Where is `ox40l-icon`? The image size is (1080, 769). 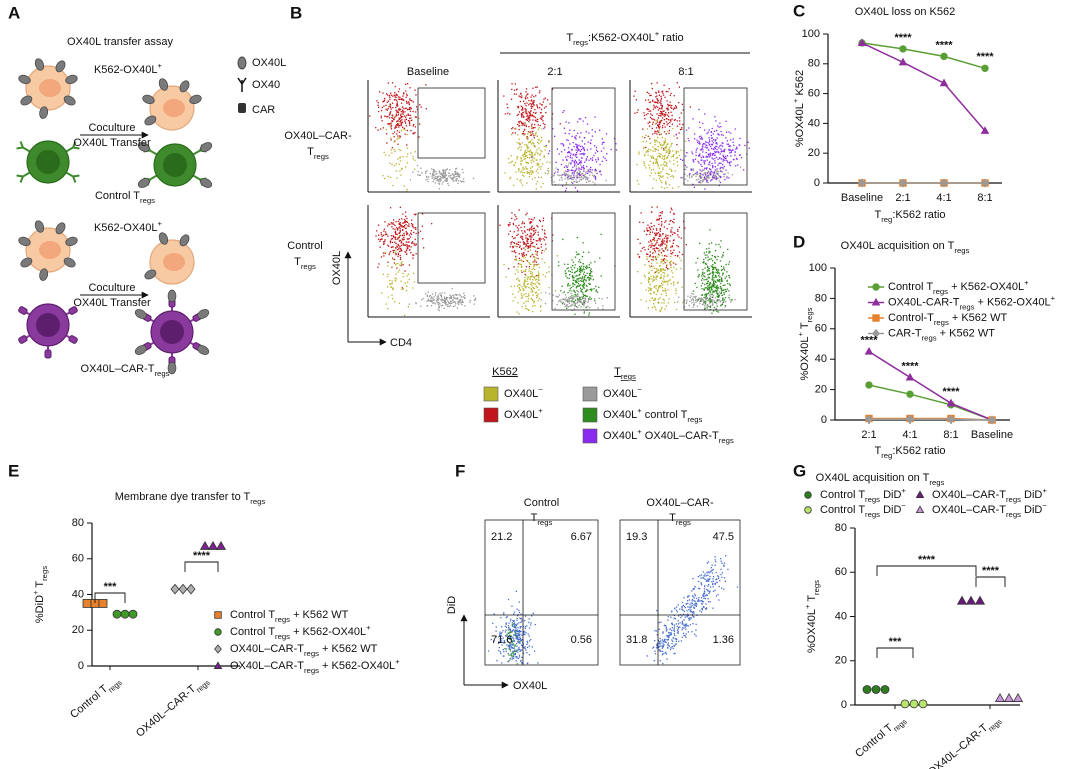
ox40l-icon is located at coordinates (148, 99).